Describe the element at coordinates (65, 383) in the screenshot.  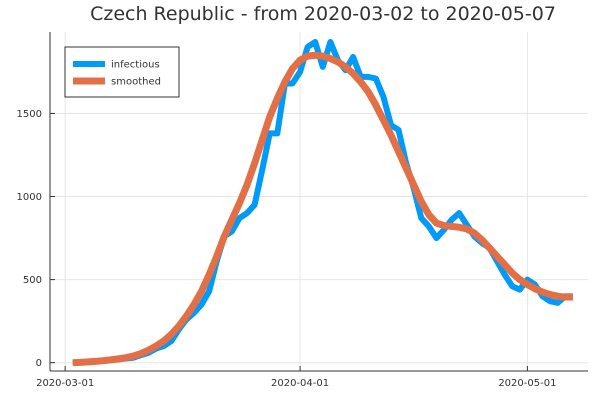
I see `x-tick-label: 2020-03-01` at that location.